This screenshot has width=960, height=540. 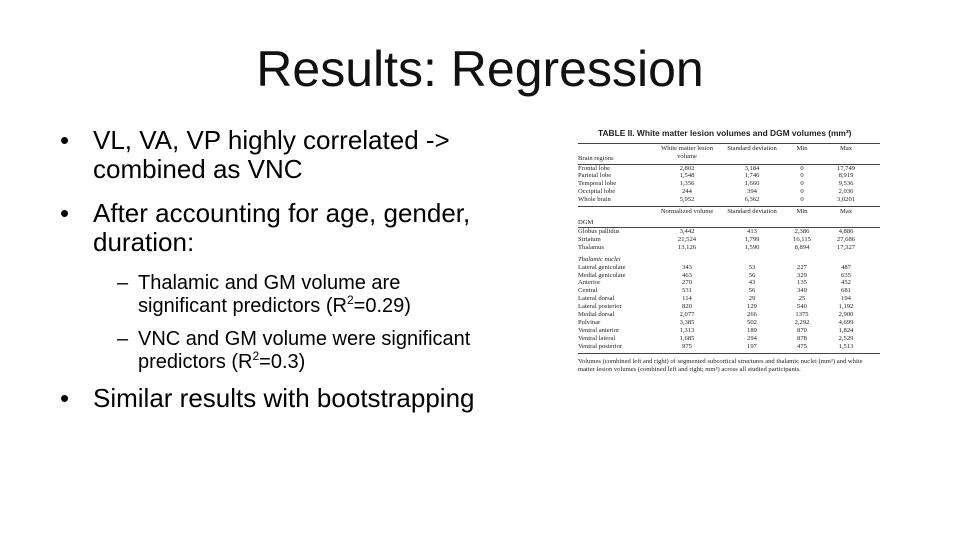 What do you see at coordinates (729, 192) in the screenshot?
I see `table-row: Occipital lobe 244 394 0 2,036` at bounding box center [729, 192].